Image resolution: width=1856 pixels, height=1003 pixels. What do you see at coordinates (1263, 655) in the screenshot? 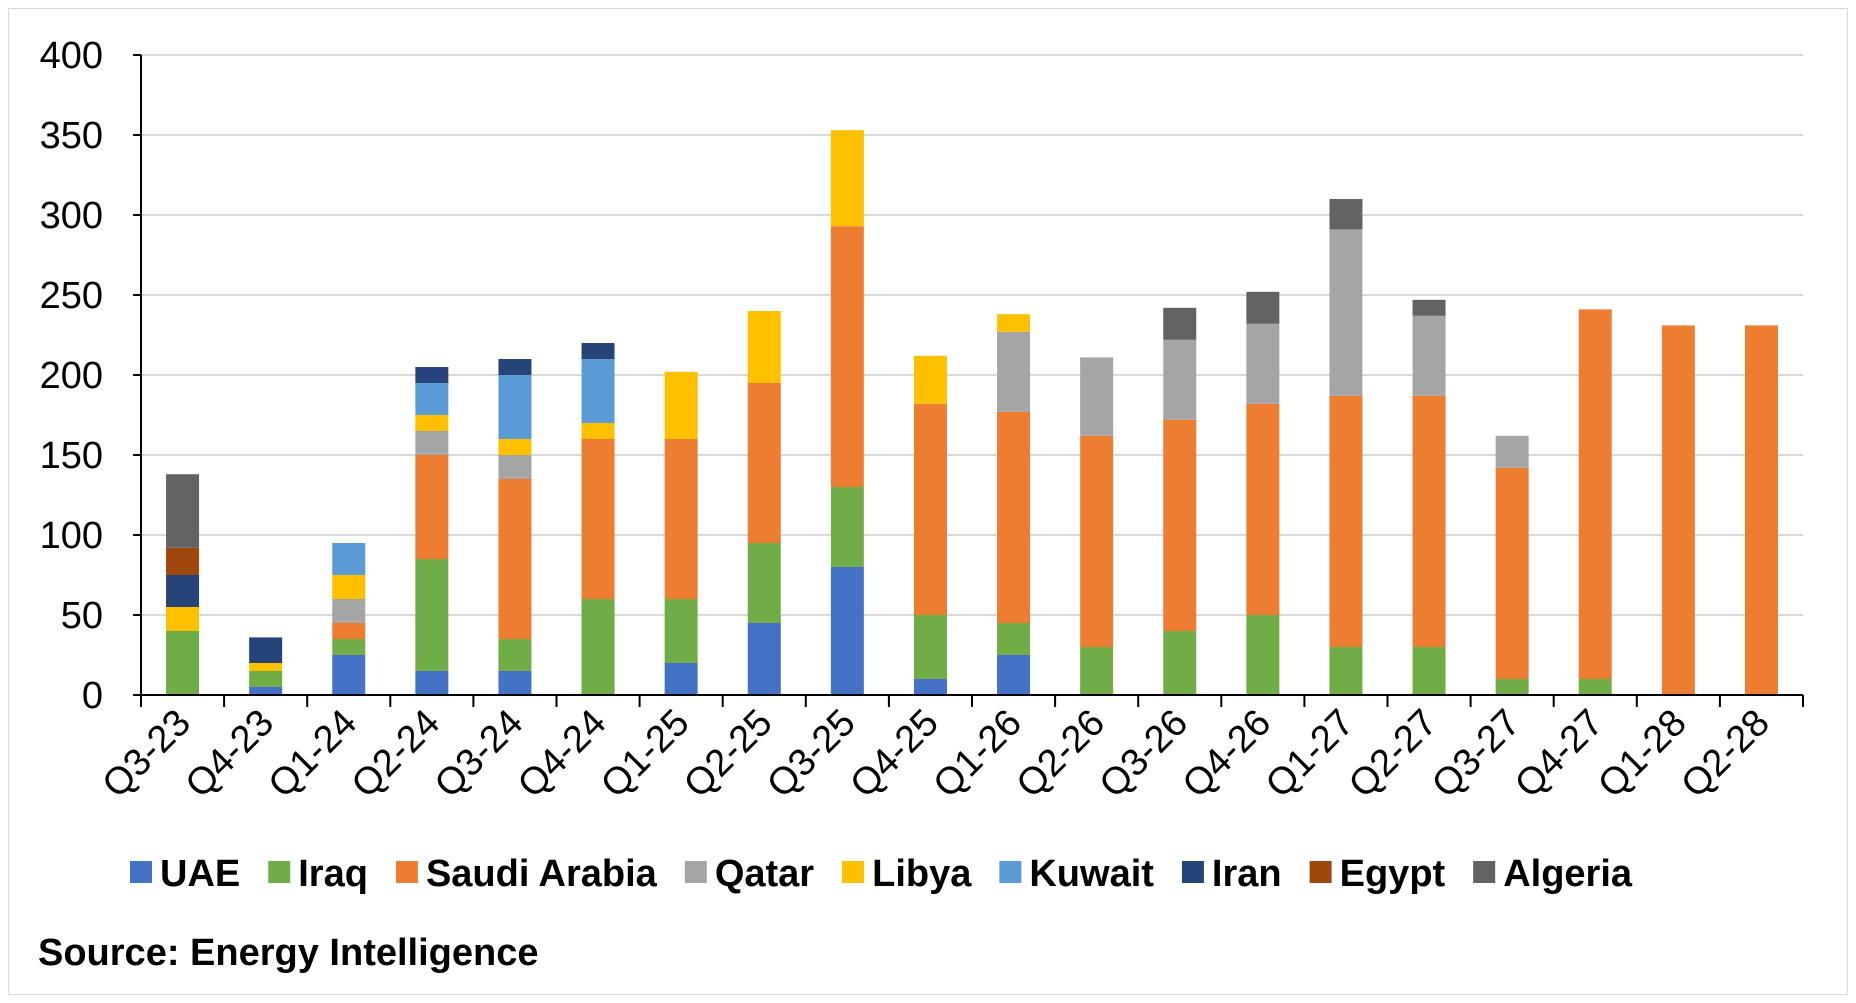
I see `bar-segment-q4-26-iraq` at bounding box center [1263, 655].